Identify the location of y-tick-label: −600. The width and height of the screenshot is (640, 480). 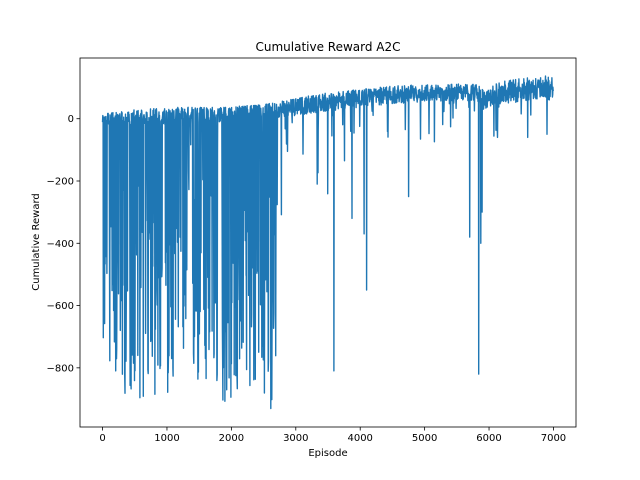
(60, 306).